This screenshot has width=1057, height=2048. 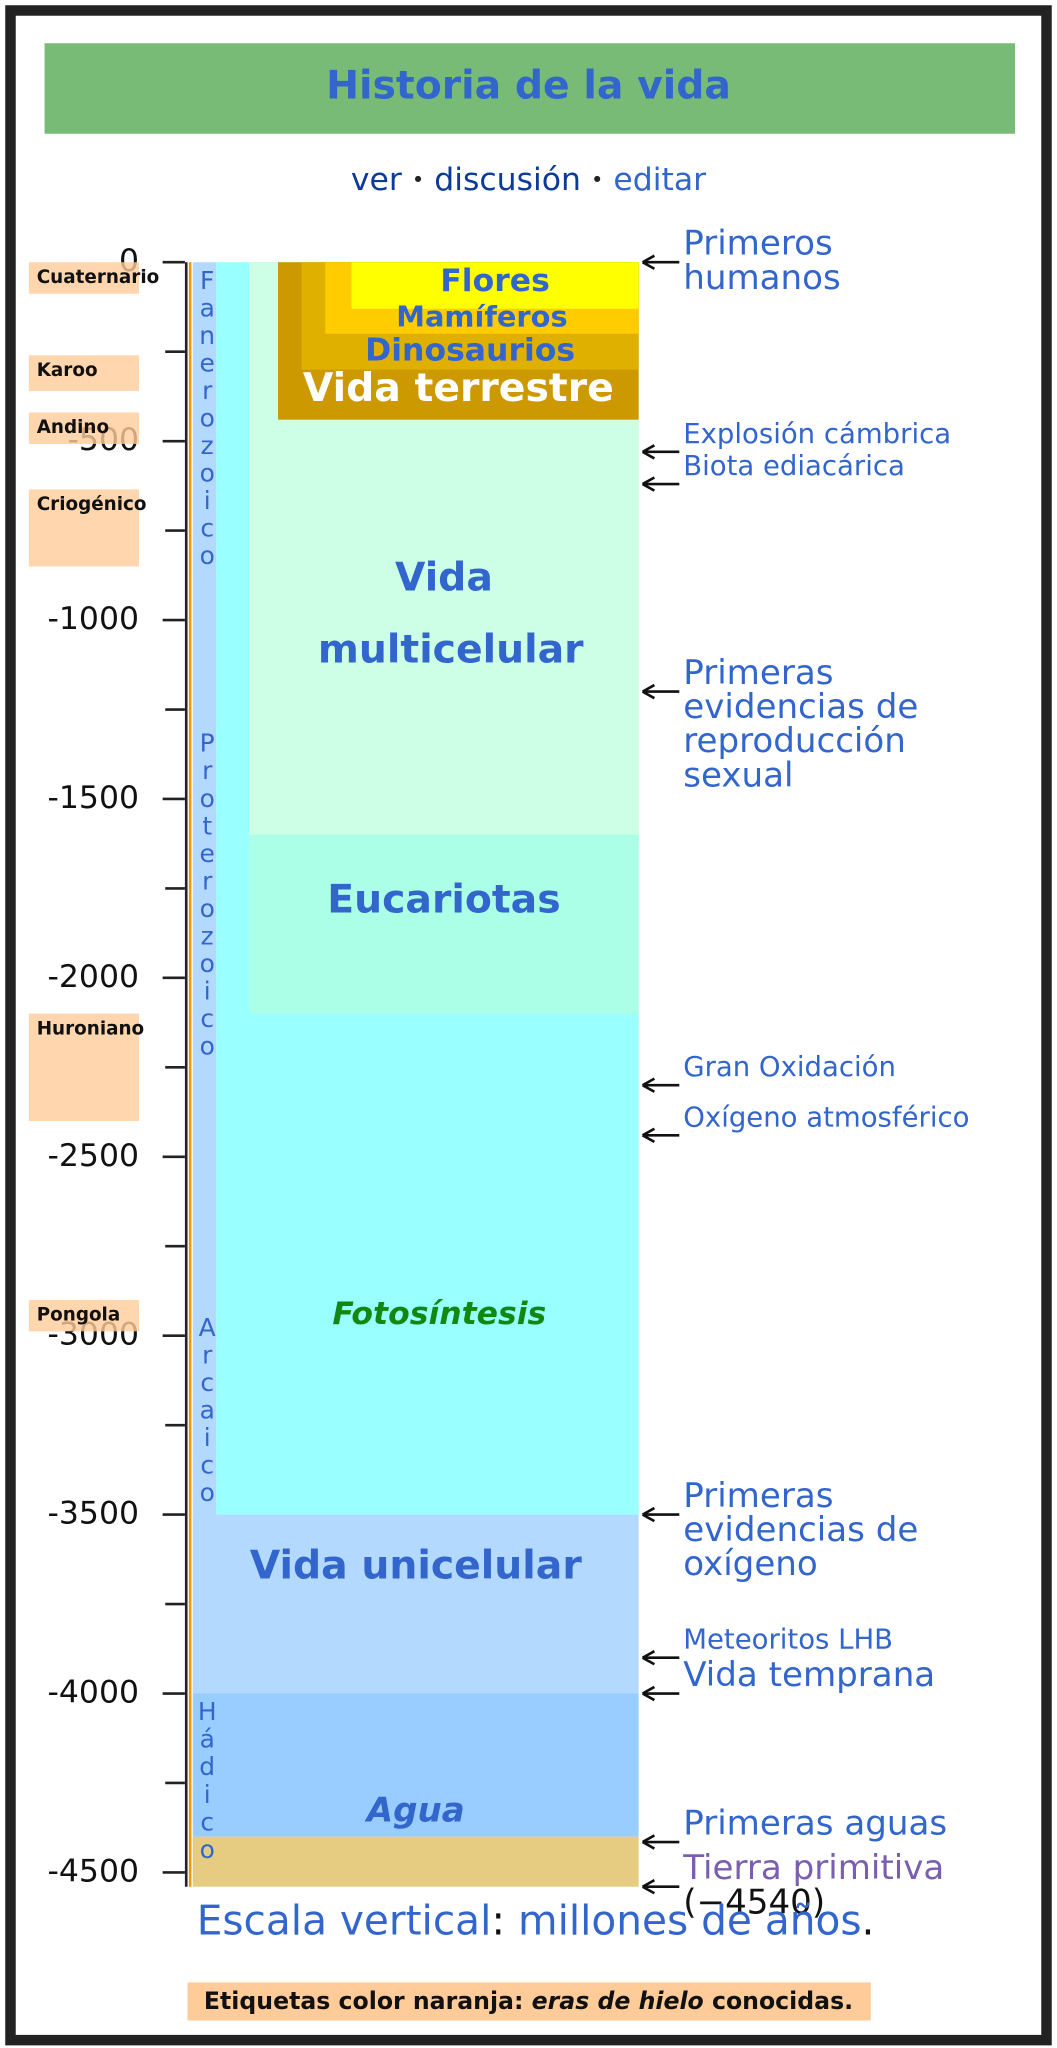 What do you see at coordinates (826, 1117) in the screenshot?
I see `event-label: Oxígeno atmosférico` at bounding box center [826, 1117].